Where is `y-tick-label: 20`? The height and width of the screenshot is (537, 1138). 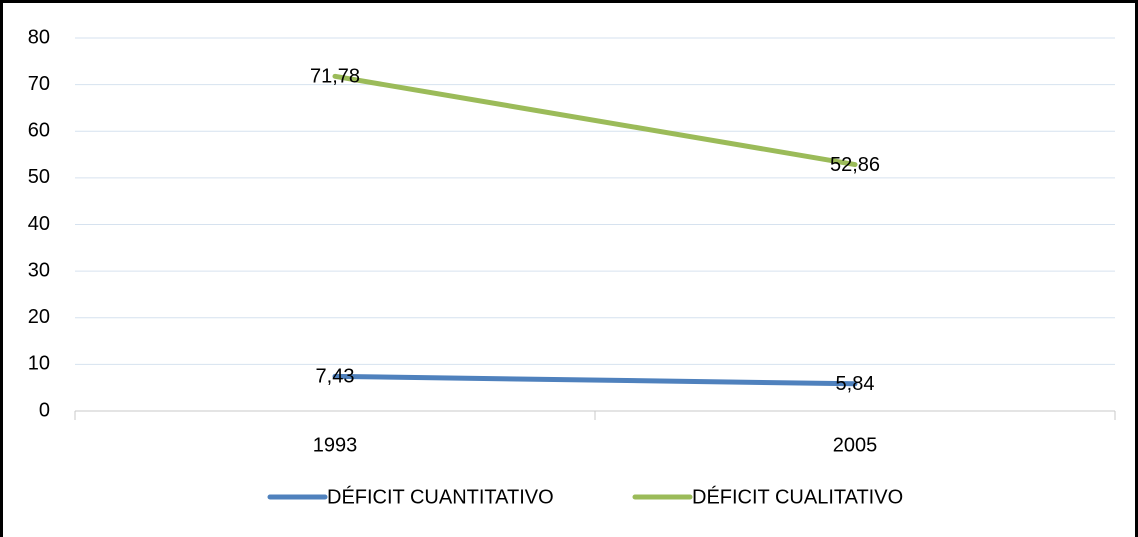
y-tick-label: 20 is located at coordinates (39, 317).